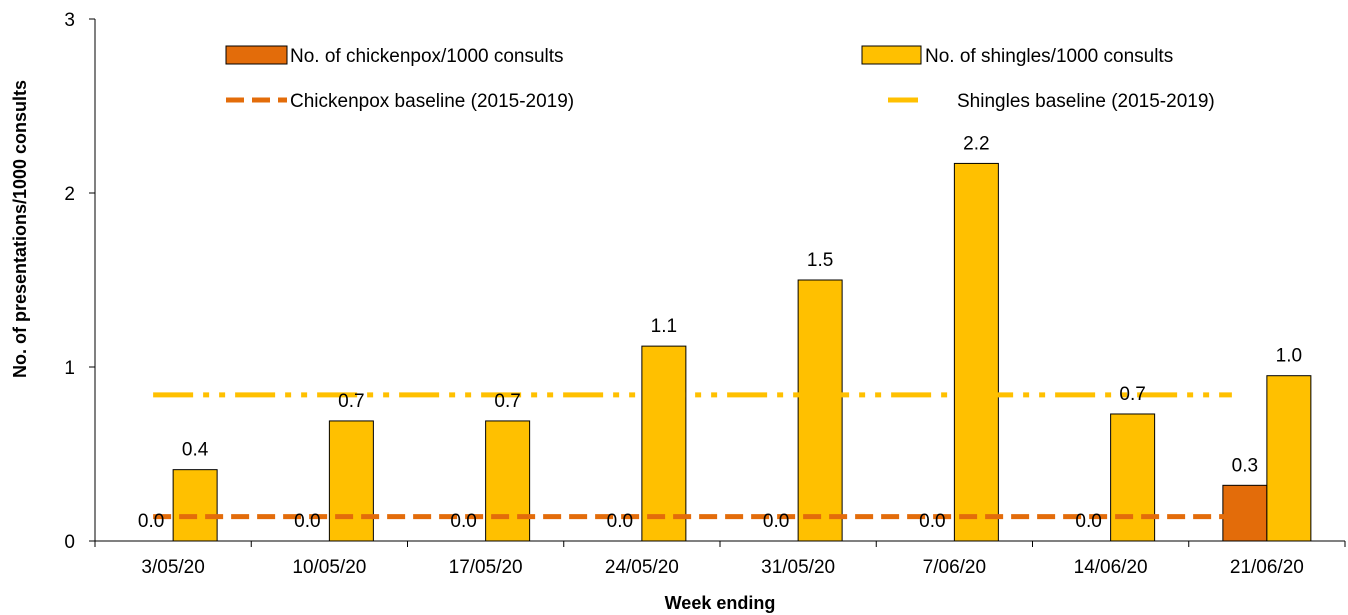 The image size is (1348, 615). I want to click on legend-swatch-shingles, so click(891, 55).